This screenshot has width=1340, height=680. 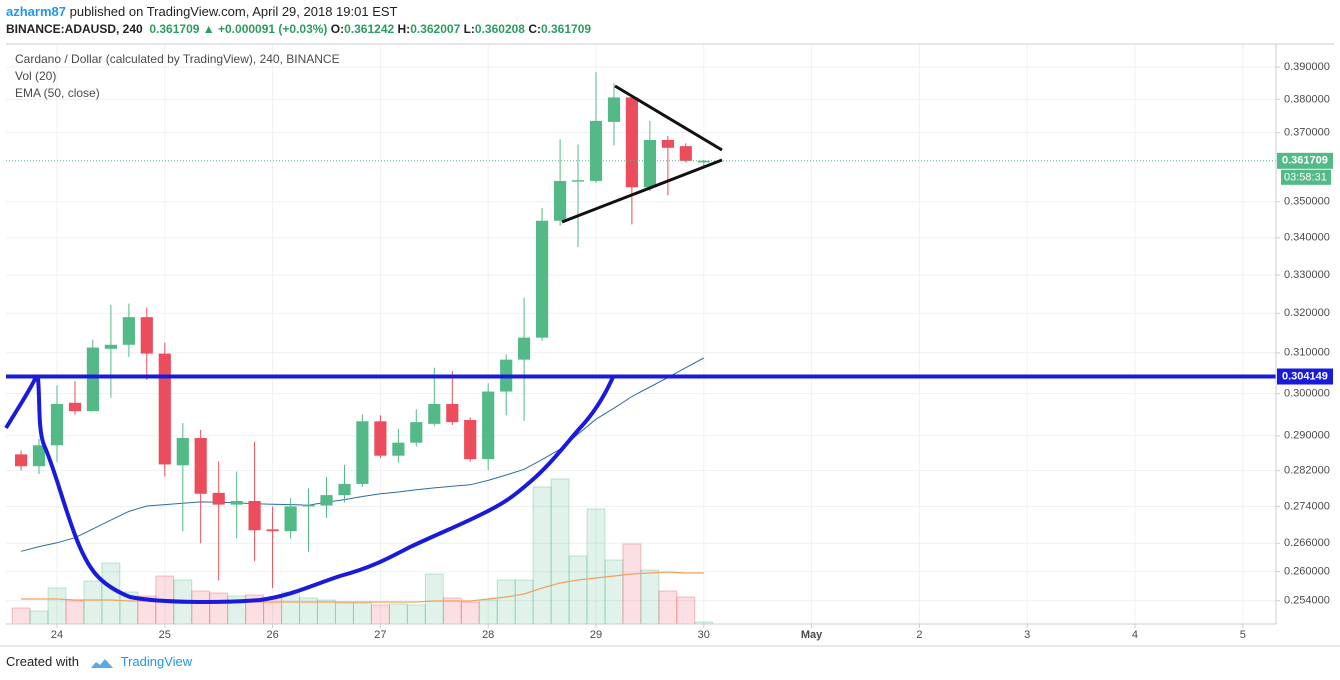 What do you see at coordinates (1307, 601) in the screenshot?
I see `y-tick-label: 0.254000` at bounding box center [1307, 601].